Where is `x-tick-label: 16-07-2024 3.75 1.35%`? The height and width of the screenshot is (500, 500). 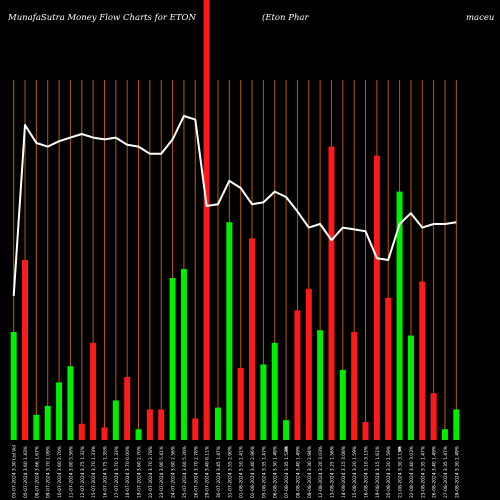 x-tick-label: 16-07-2024 3.75 1.35% is located at coordinates (105, 472).